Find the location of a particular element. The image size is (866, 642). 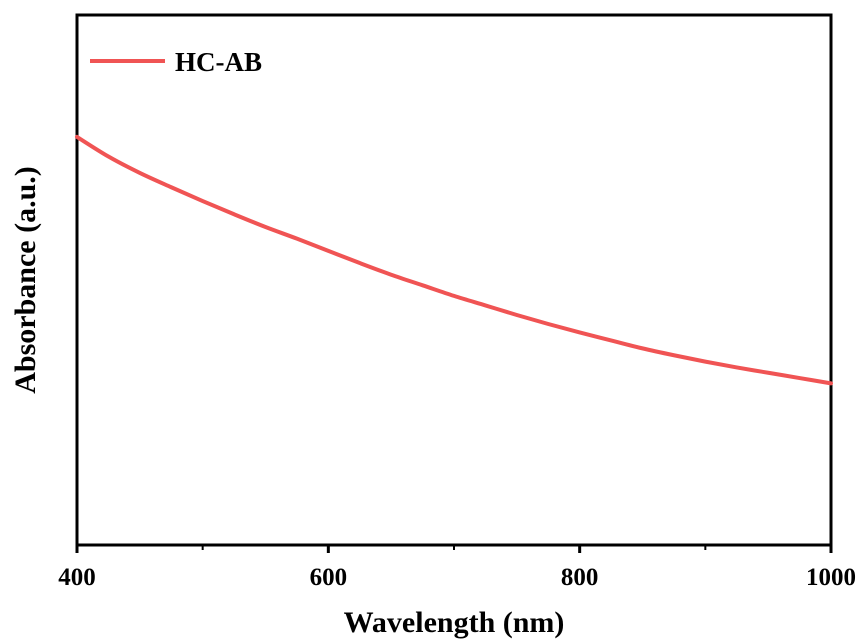

legend-label-hc-ab: HC-AB is located at coordinates (218, 62).